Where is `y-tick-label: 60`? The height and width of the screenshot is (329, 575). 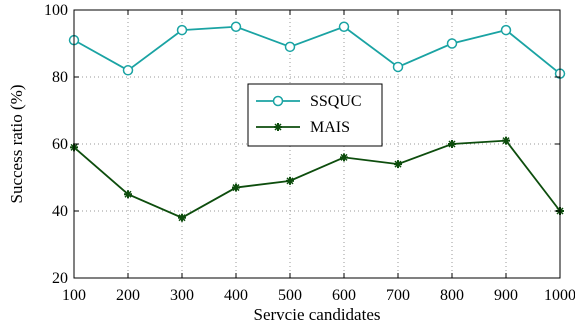
y-tick-label: 60 is located at coordinates (60, 144).